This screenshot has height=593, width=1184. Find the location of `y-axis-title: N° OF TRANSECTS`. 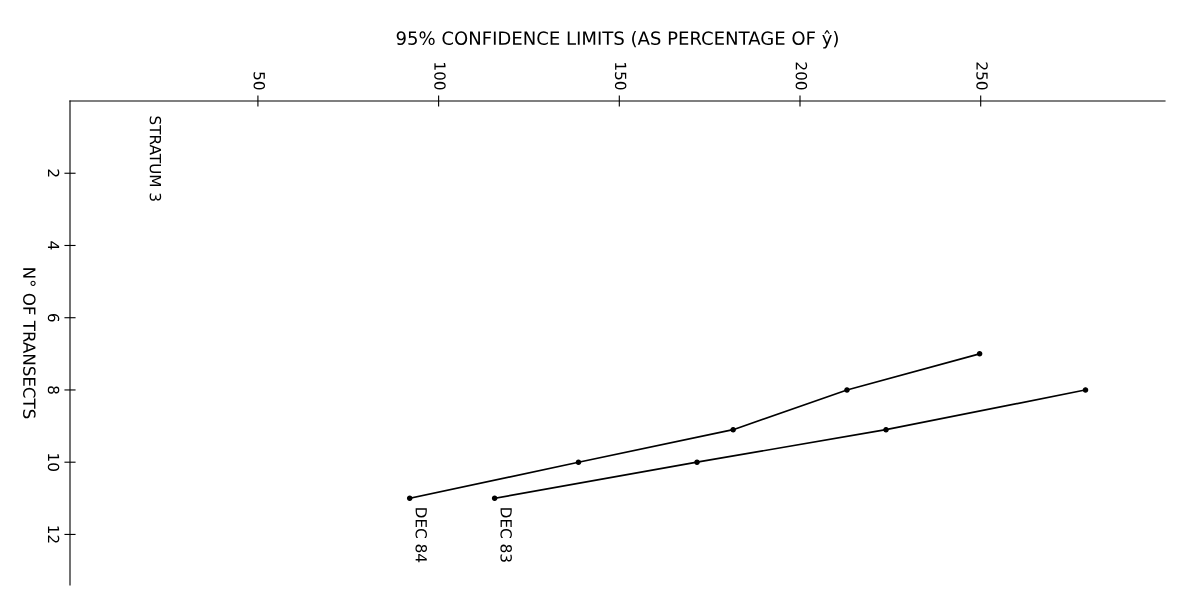

y-axis-title: N° OF TRANSECTS is located at coordinates (29, 343).